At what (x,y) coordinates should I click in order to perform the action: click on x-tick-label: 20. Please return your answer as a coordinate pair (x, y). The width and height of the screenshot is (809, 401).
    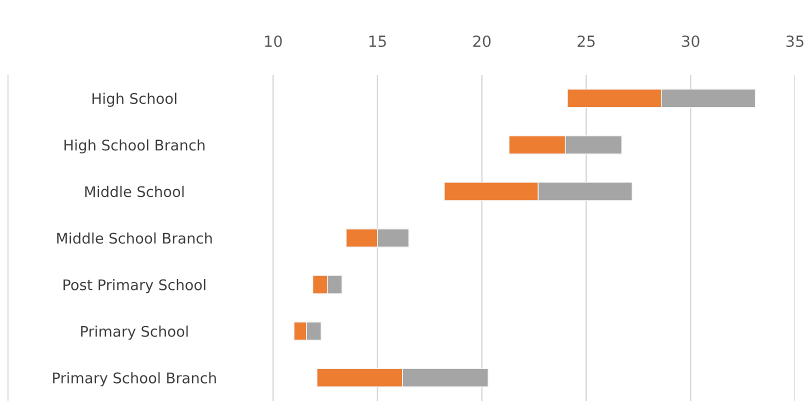
    Looking at the image, I should click on (482, 41).